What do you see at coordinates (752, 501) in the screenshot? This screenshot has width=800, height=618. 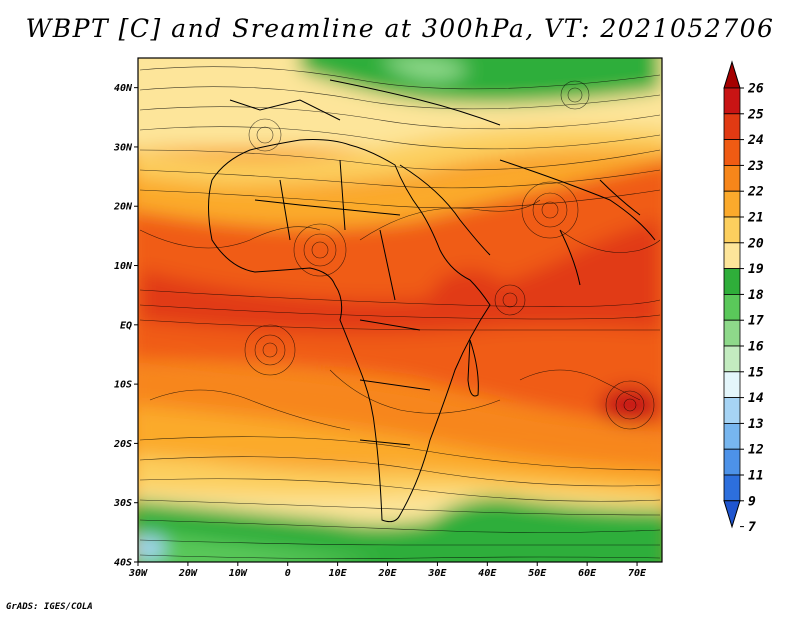 I see `colorbar-label: 9` at bounding box center [752, 501].